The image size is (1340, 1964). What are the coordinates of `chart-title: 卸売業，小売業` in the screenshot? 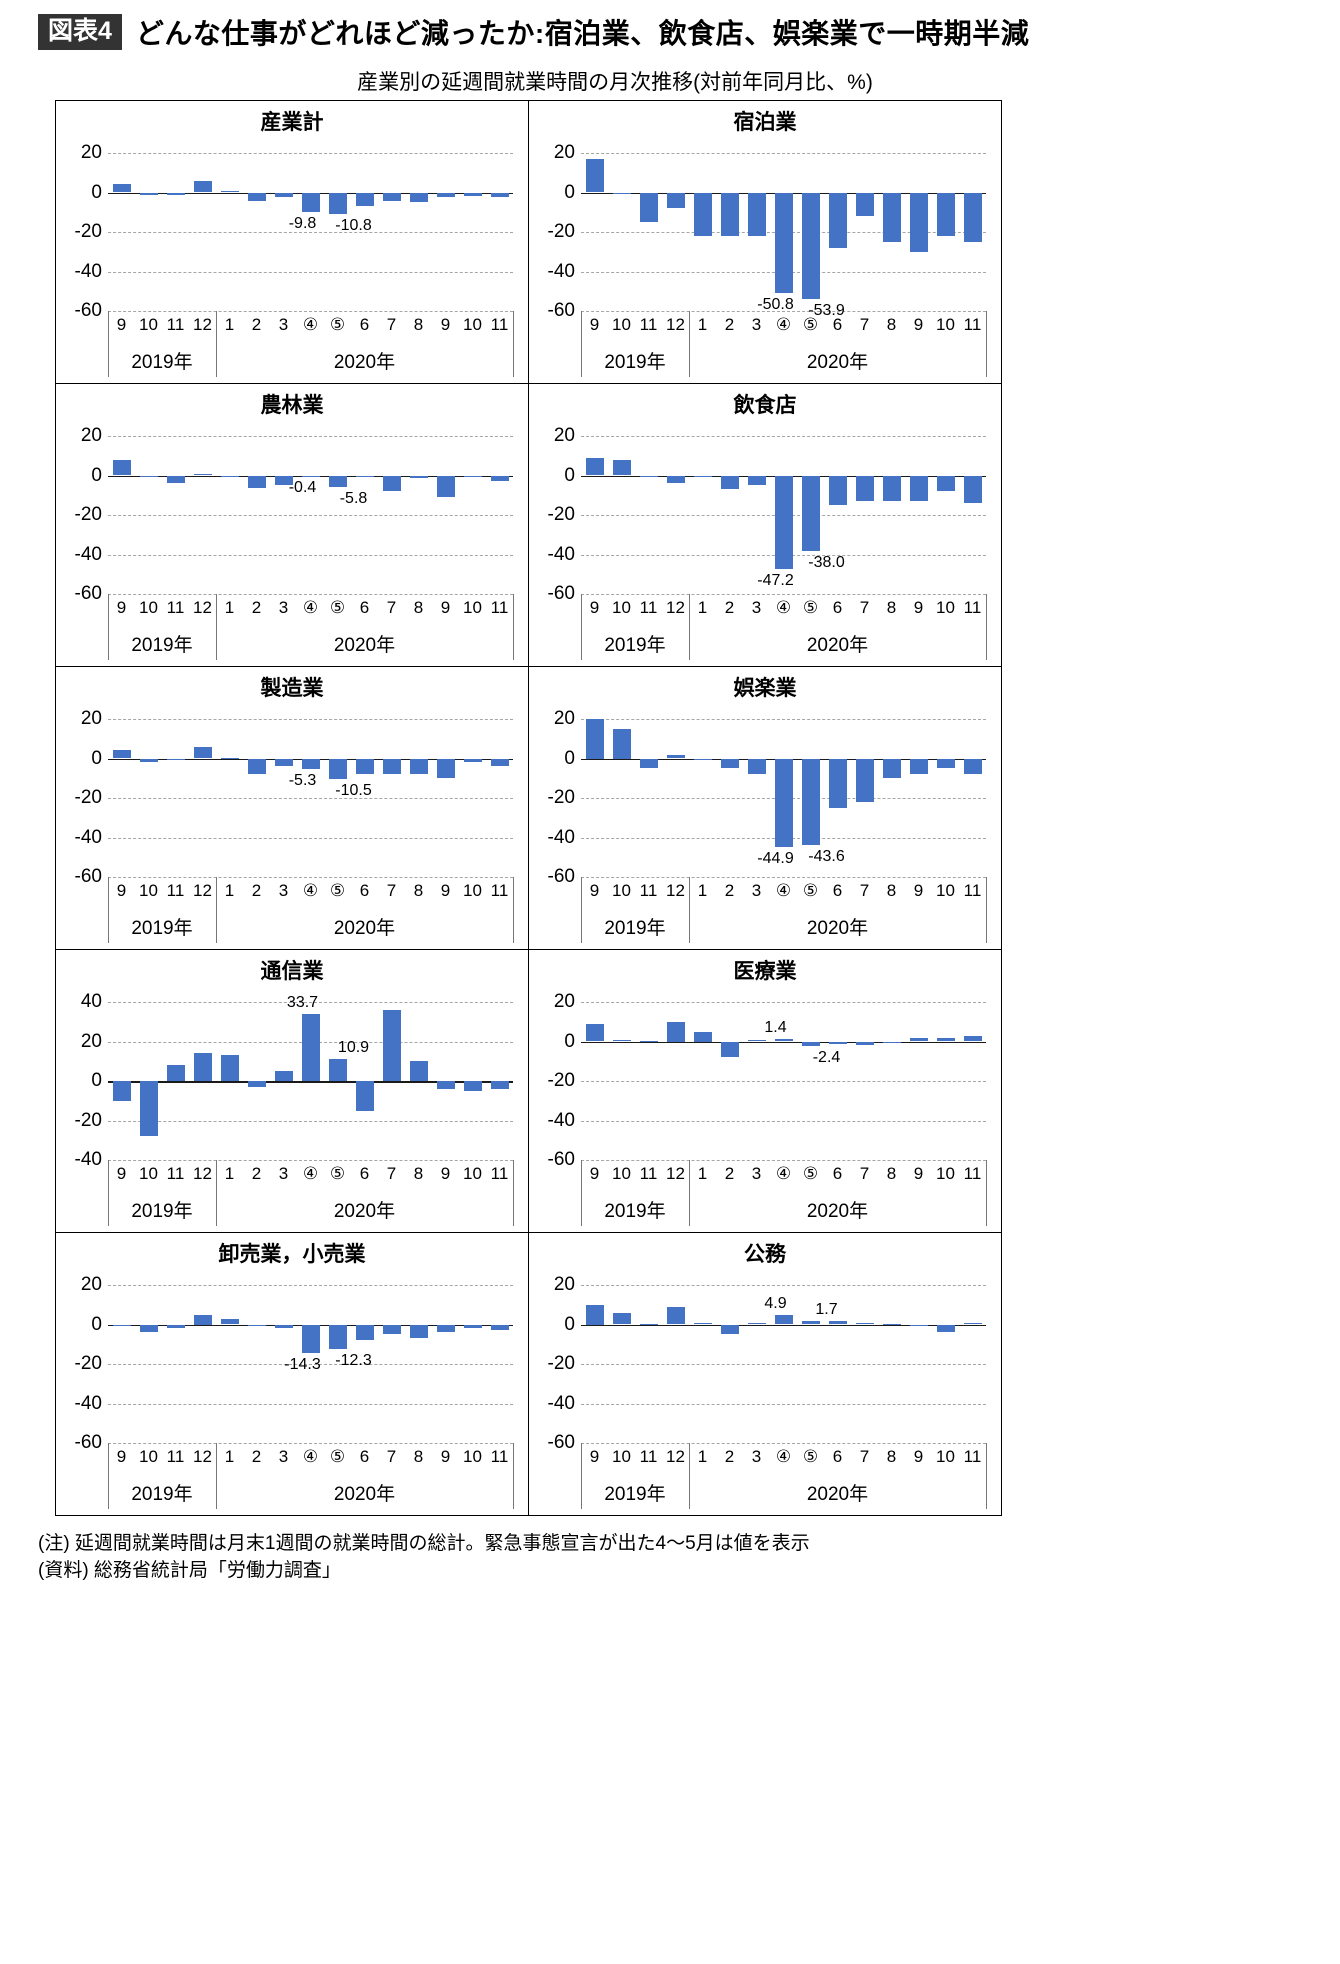 It's located at (292, 1254).